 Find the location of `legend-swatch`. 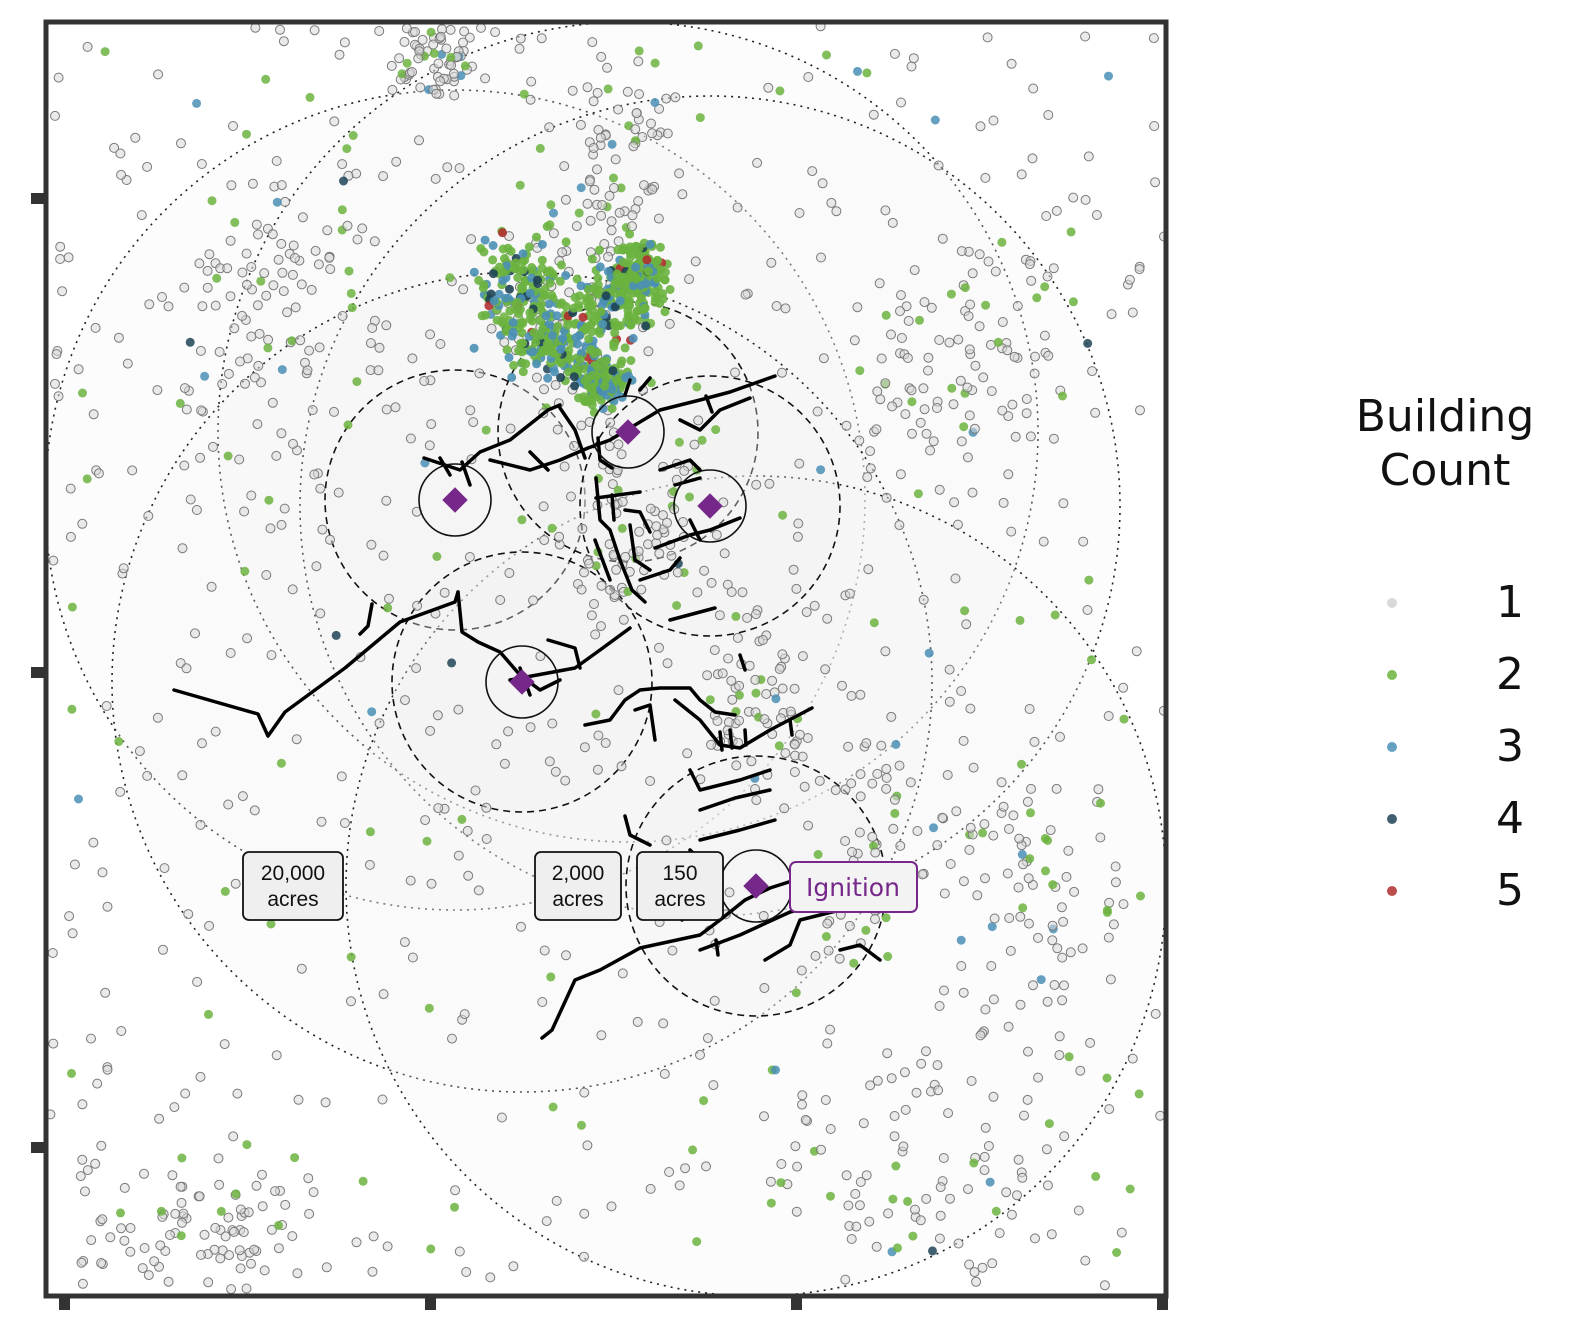

legend-swatch is located at coordinates (1392, 747).